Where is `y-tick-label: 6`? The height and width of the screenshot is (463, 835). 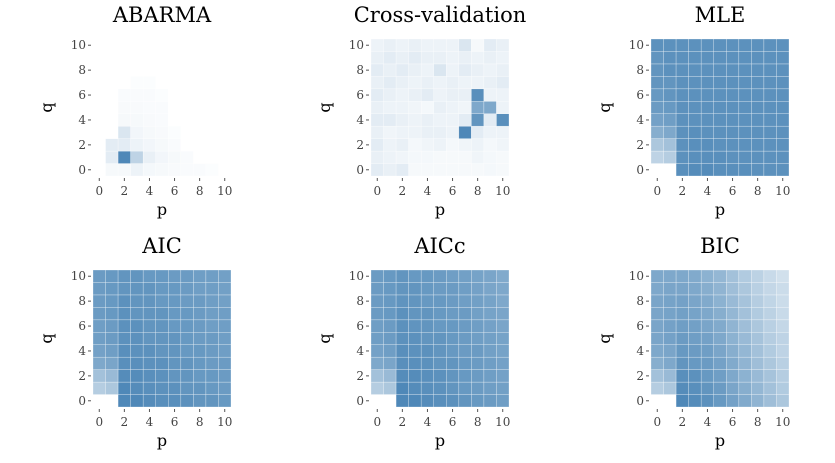
y-tick-label: 6 is located at coordinates (360, 326).